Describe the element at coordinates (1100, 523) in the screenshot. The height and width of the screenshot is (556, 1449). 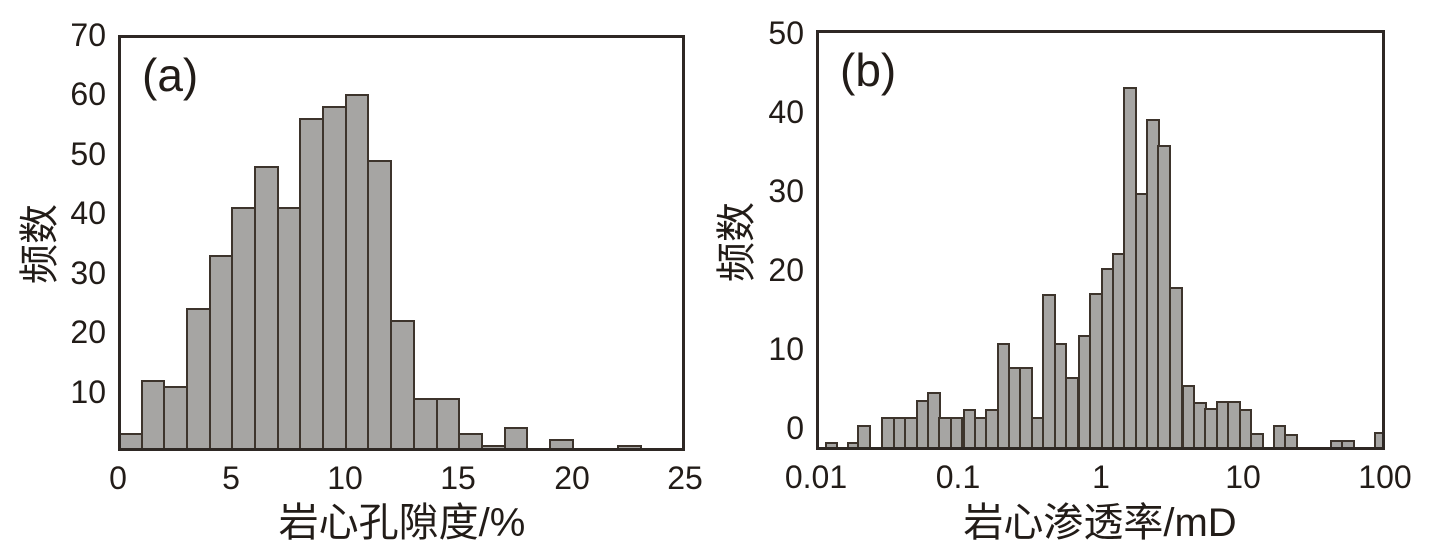
I see `x-axis-title-b: 岩心渗透率/mD` at that location.